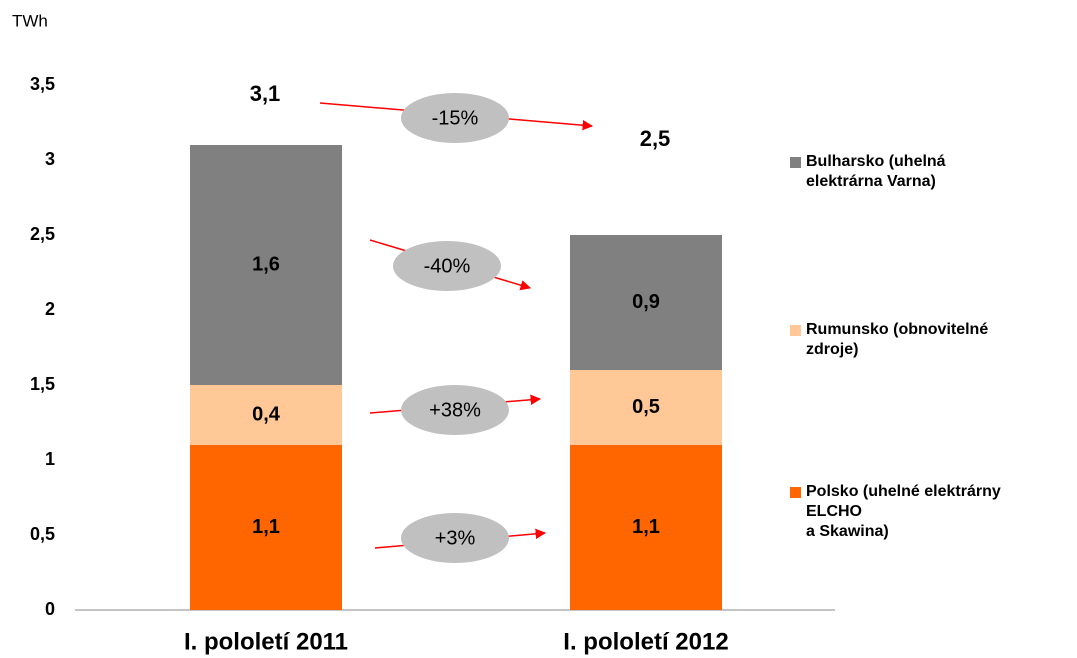  I want to click on data-label: 0,9, so click(646, 302).